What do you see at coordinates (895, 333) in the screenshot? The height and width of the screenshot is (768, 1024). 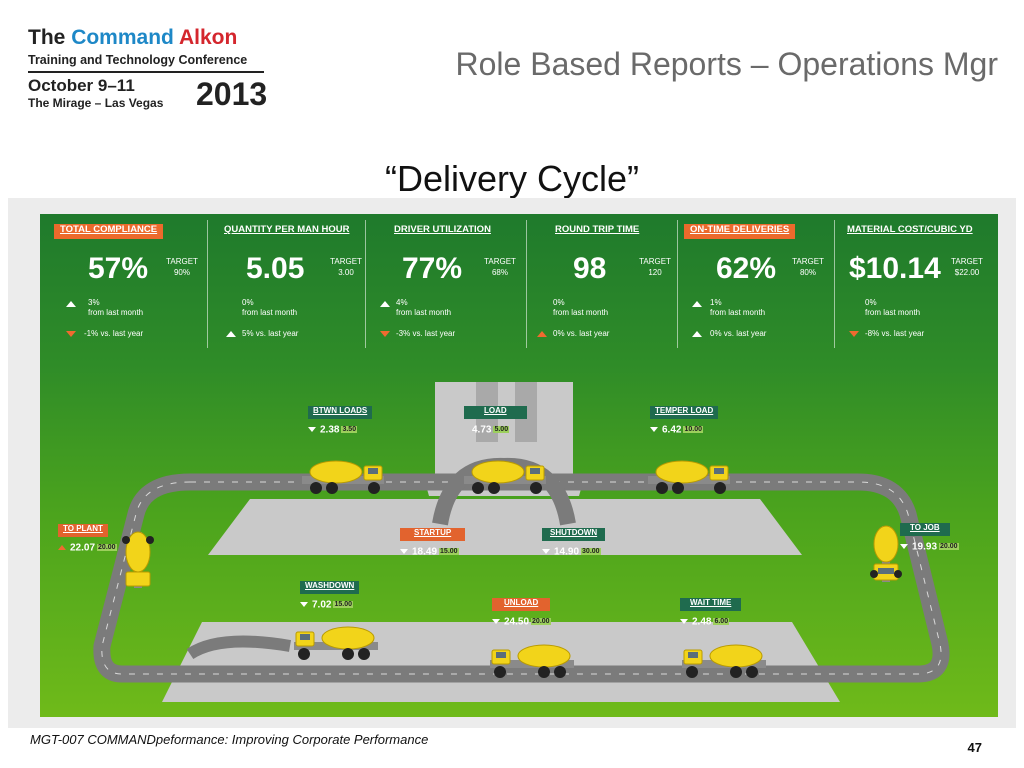 I see `kpi-year-change: -8% vs. last year` at bounding box center [895, 333].